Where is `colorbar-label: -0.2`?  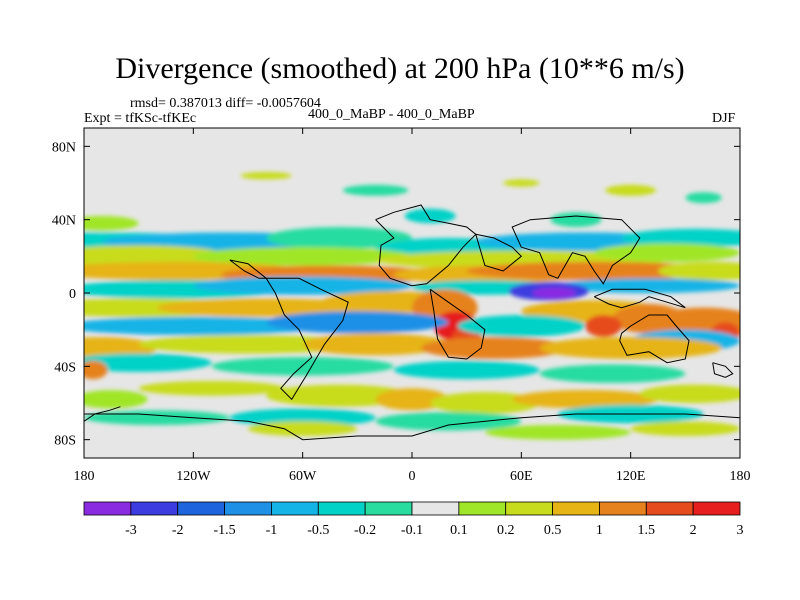 colorbar-label: -0.2 is located at coordinates (365, 530).